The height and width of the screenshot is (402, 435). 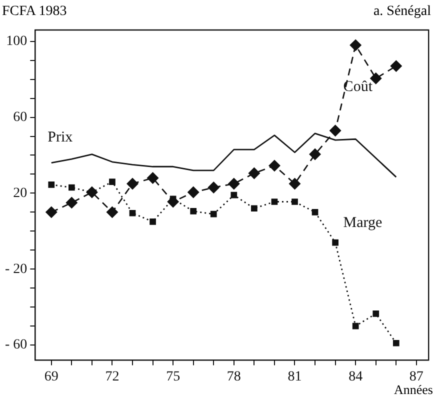 What do you see at coordinates (20, 193) in the screenshot?
I see `y-tick-label: 20` at bounding box center [20, 193].